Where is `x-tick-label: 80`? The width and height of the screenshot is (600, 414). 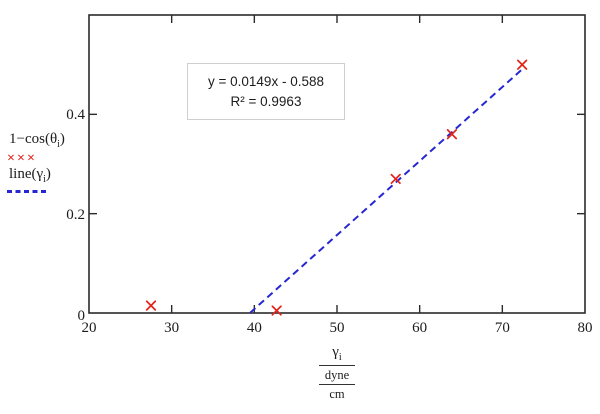 x-tick-label: 80 is located at coordinates (585, 328).